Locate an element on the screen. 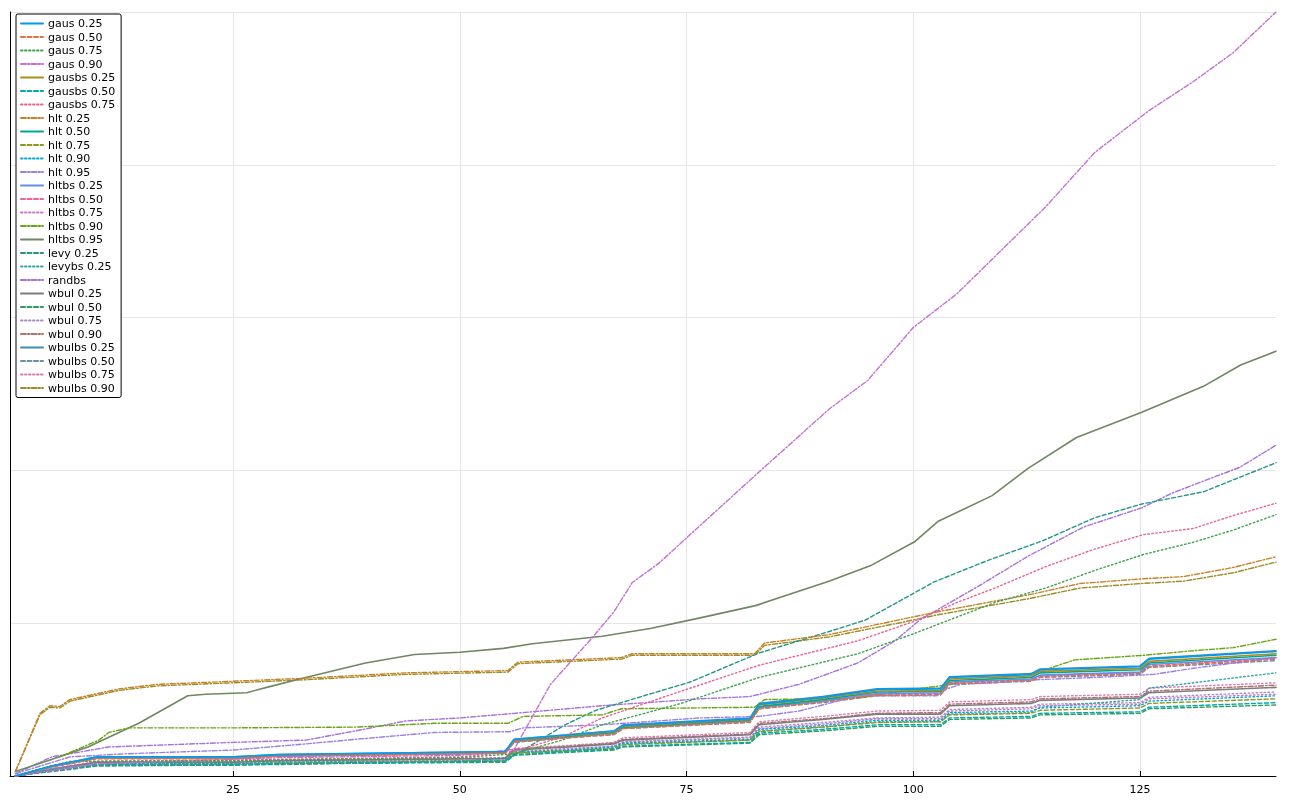 Image resolution: width=1290 pixels, height=810 pixels. x-tick-label: 25 is located at coordinates (233, 789).